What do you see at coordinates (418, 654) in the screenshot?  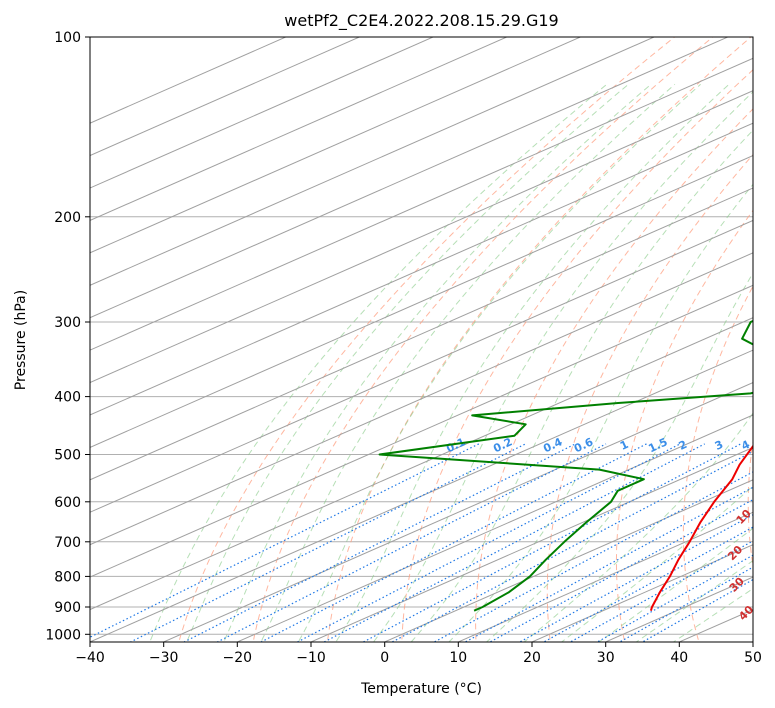 I see `x-axis: −40 −30 −20 −10 0 10 20 30 40 50` at bounding box center [418, 654].